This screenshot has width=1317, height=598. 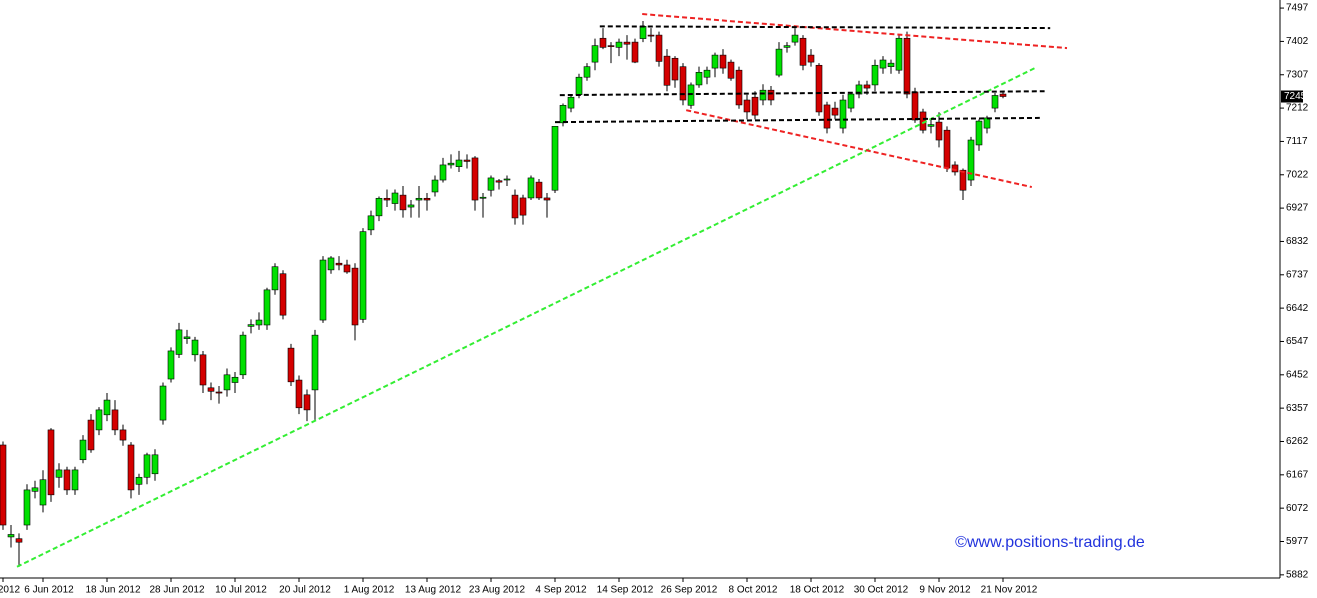 What do you see at coordinates (1297, 241) in the screenshot?
I see `y-tick-label: 6832` at bounding box center [1297, 241].